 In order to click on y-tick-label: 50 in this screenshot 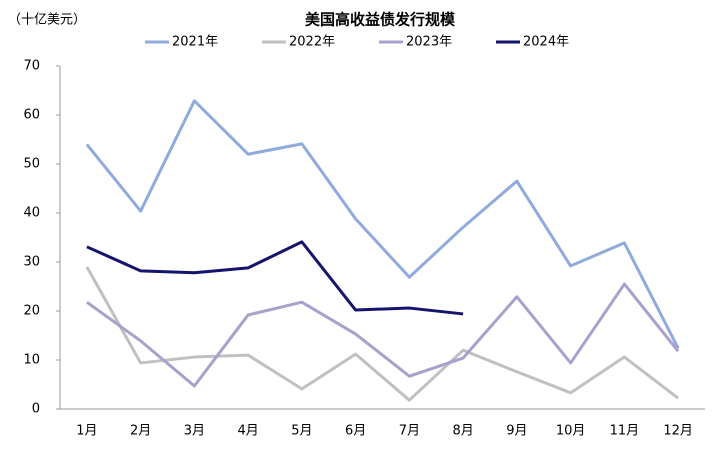, I will do `click(31, 164)`.